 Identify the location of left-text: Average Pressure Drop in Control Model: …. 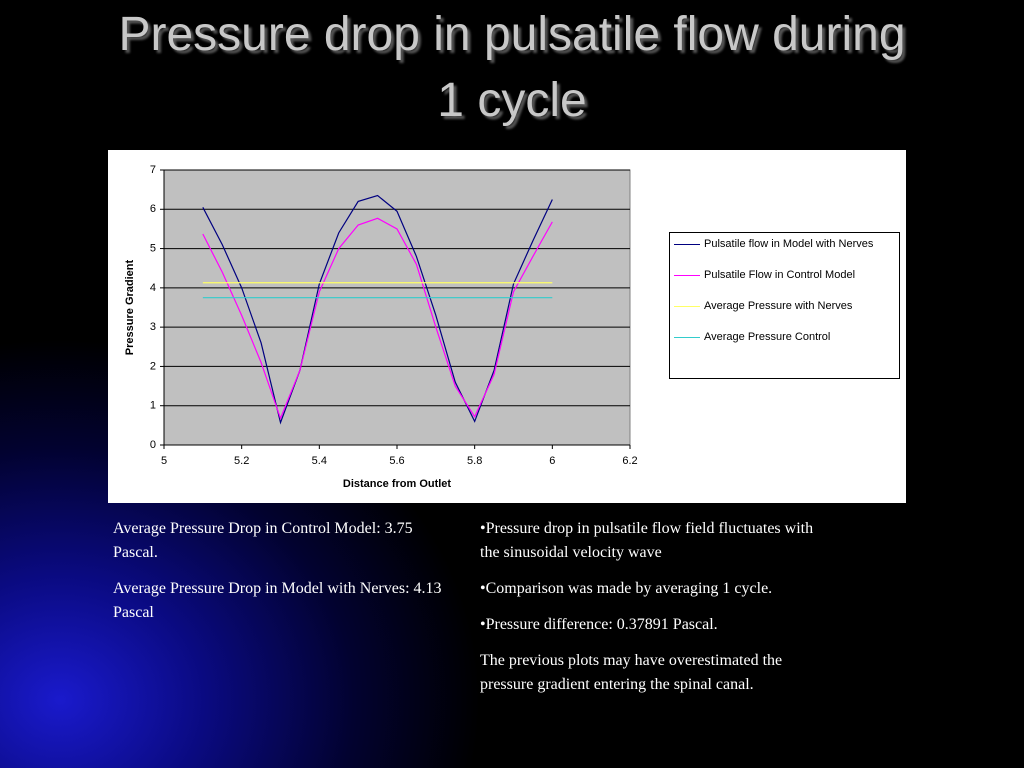
(280, 577).